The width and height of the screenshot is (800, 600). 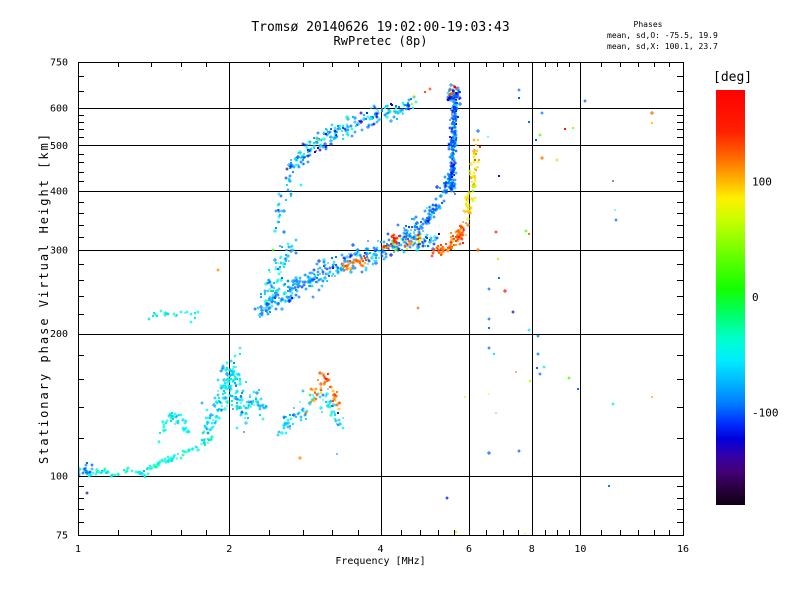 I want to click on svg-text: 0, so click(x=755, y=297).